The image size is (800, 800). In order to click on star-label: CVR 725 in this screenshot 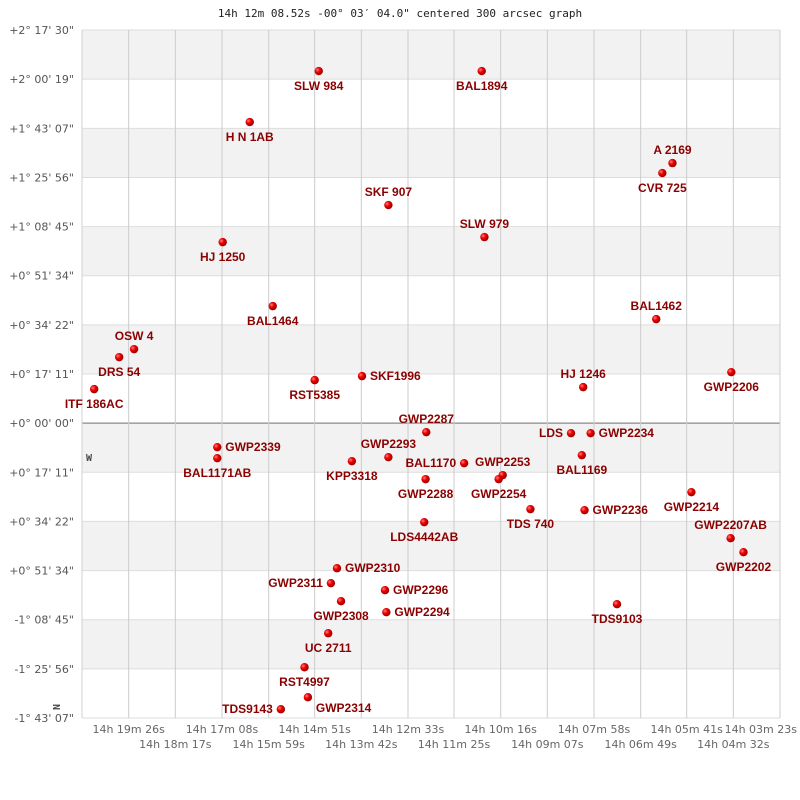, I will do `click(662, 188)`.